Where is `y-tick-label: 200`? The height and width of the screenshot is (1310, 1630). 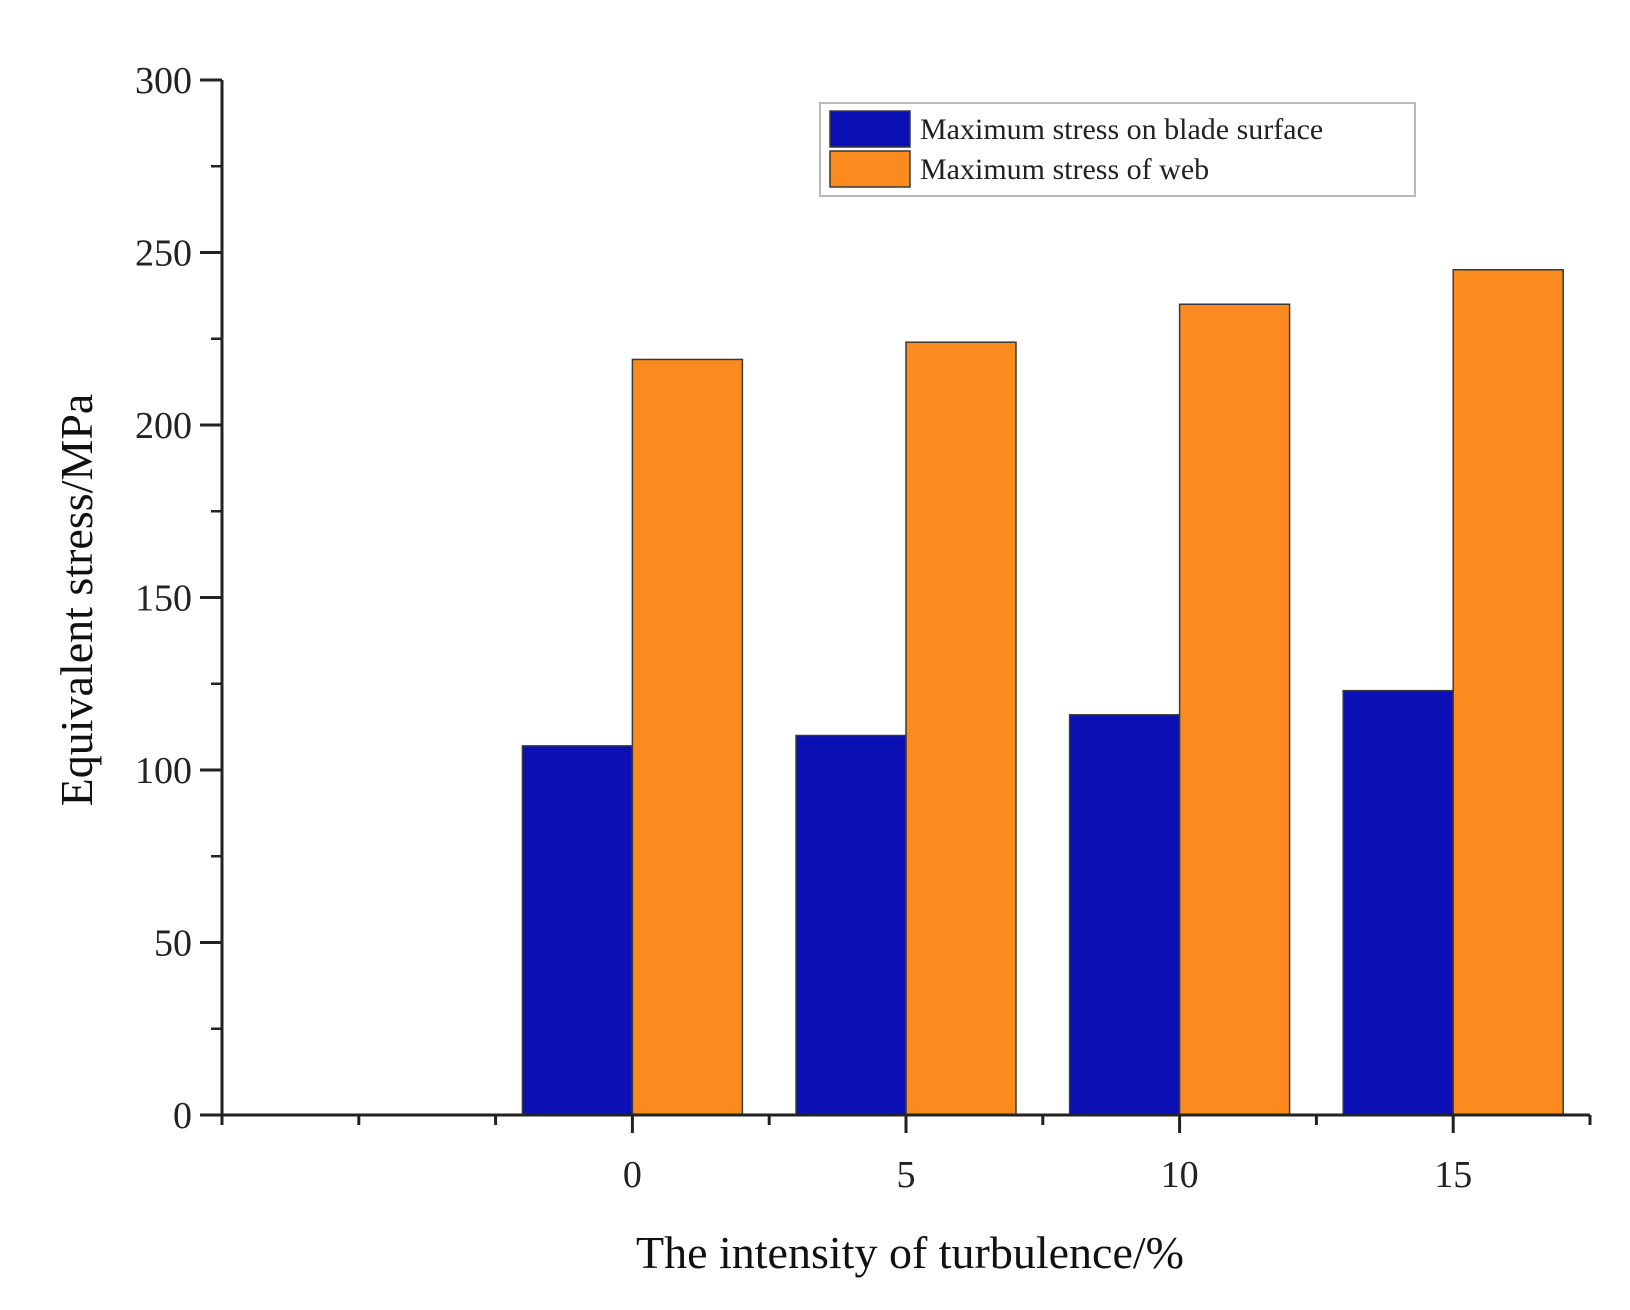 y-tick-label: 200 is located at coordinates (163, 426).